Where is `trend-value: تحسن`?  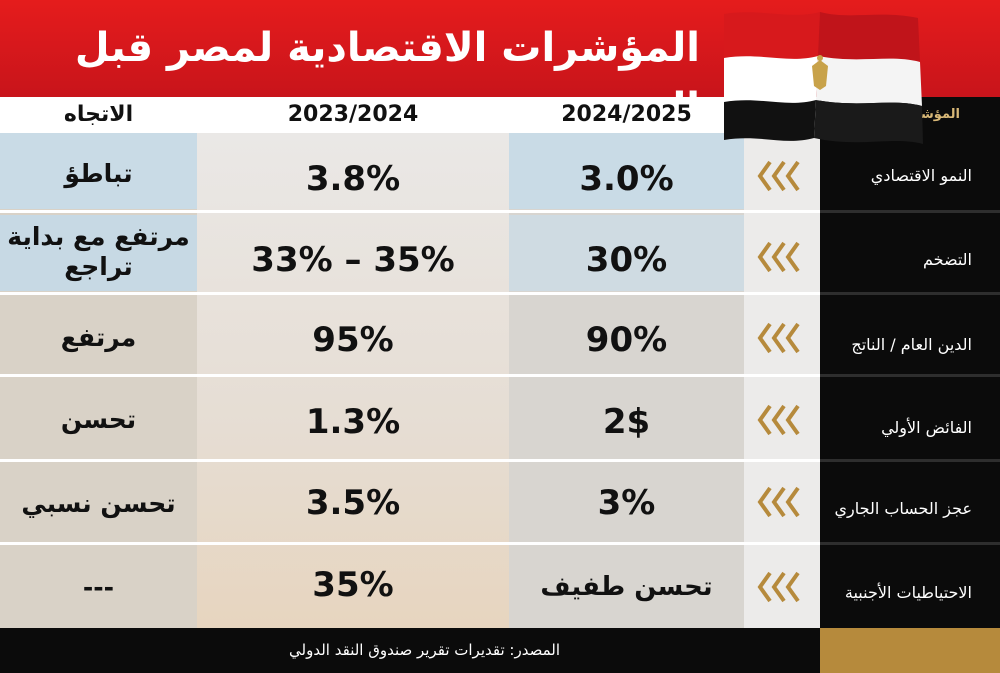 trend-value: تحسن is located at coordinates (98, 419).